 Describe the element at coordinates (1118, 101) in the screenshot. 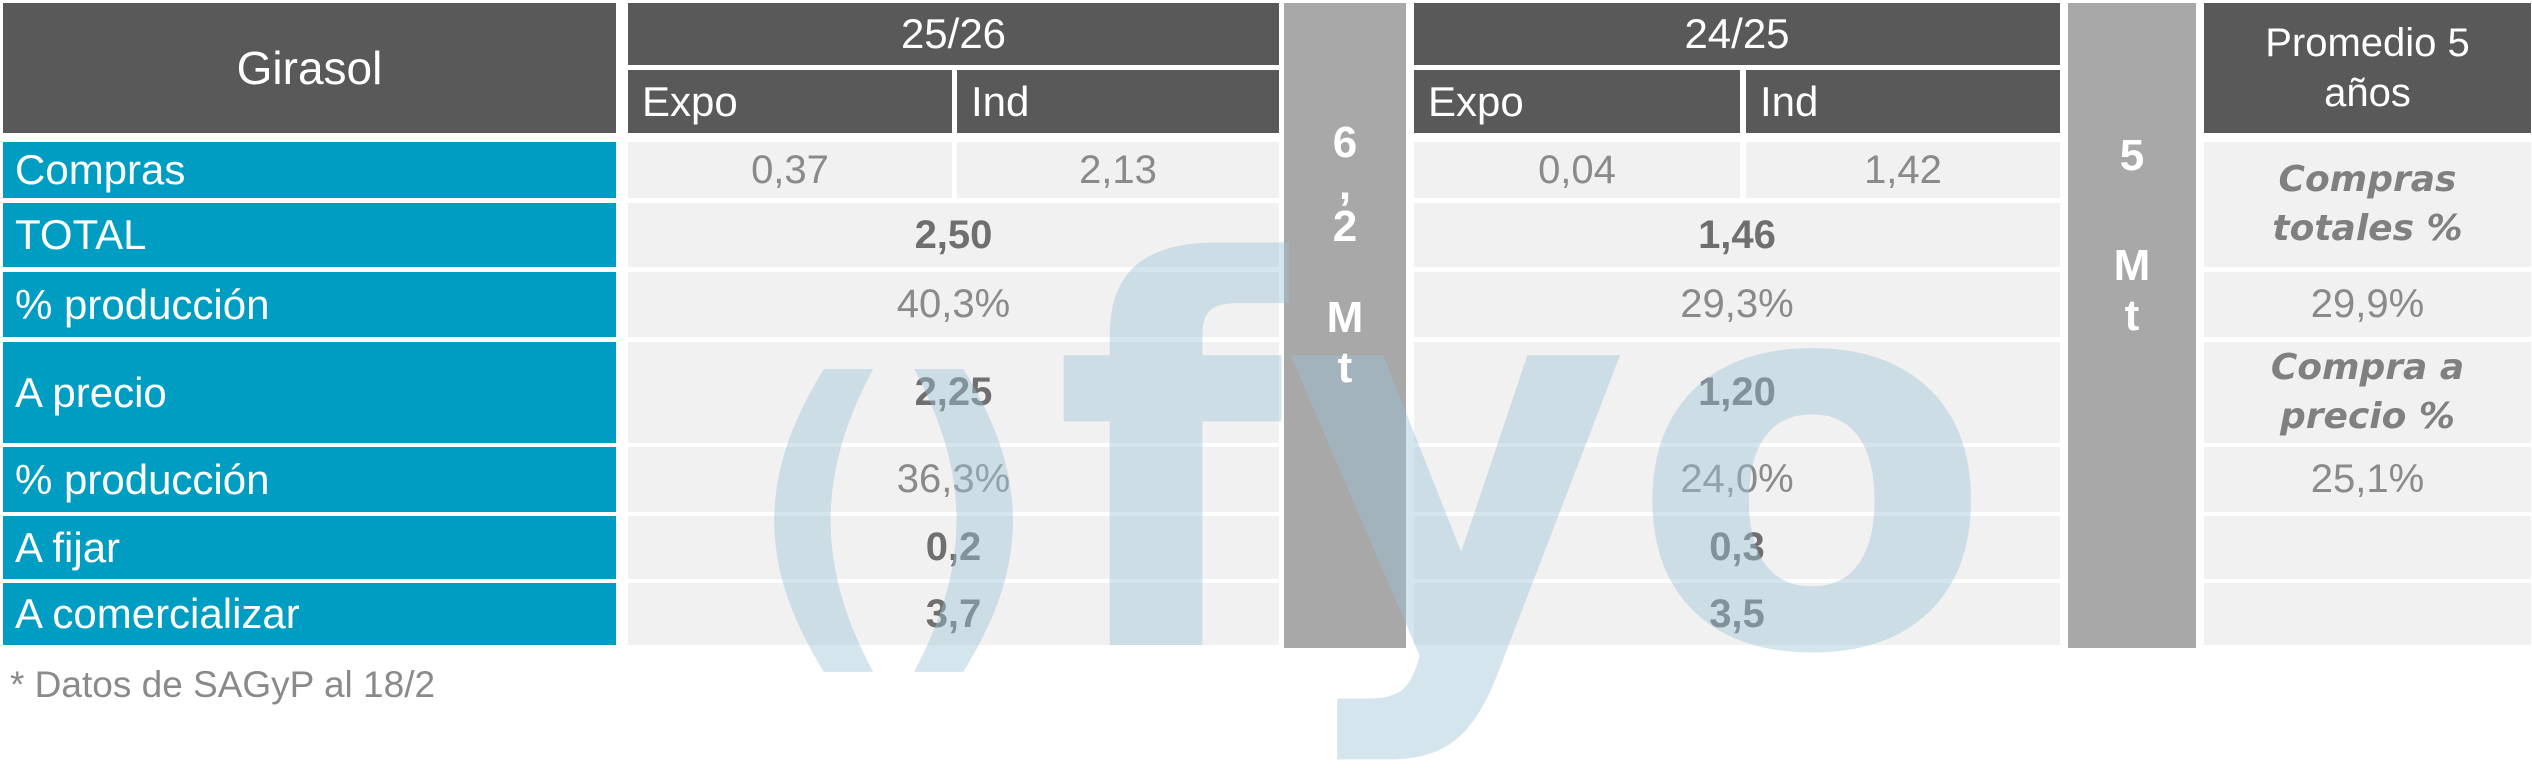

I see `ind-header-25-26: Ind` at that location.